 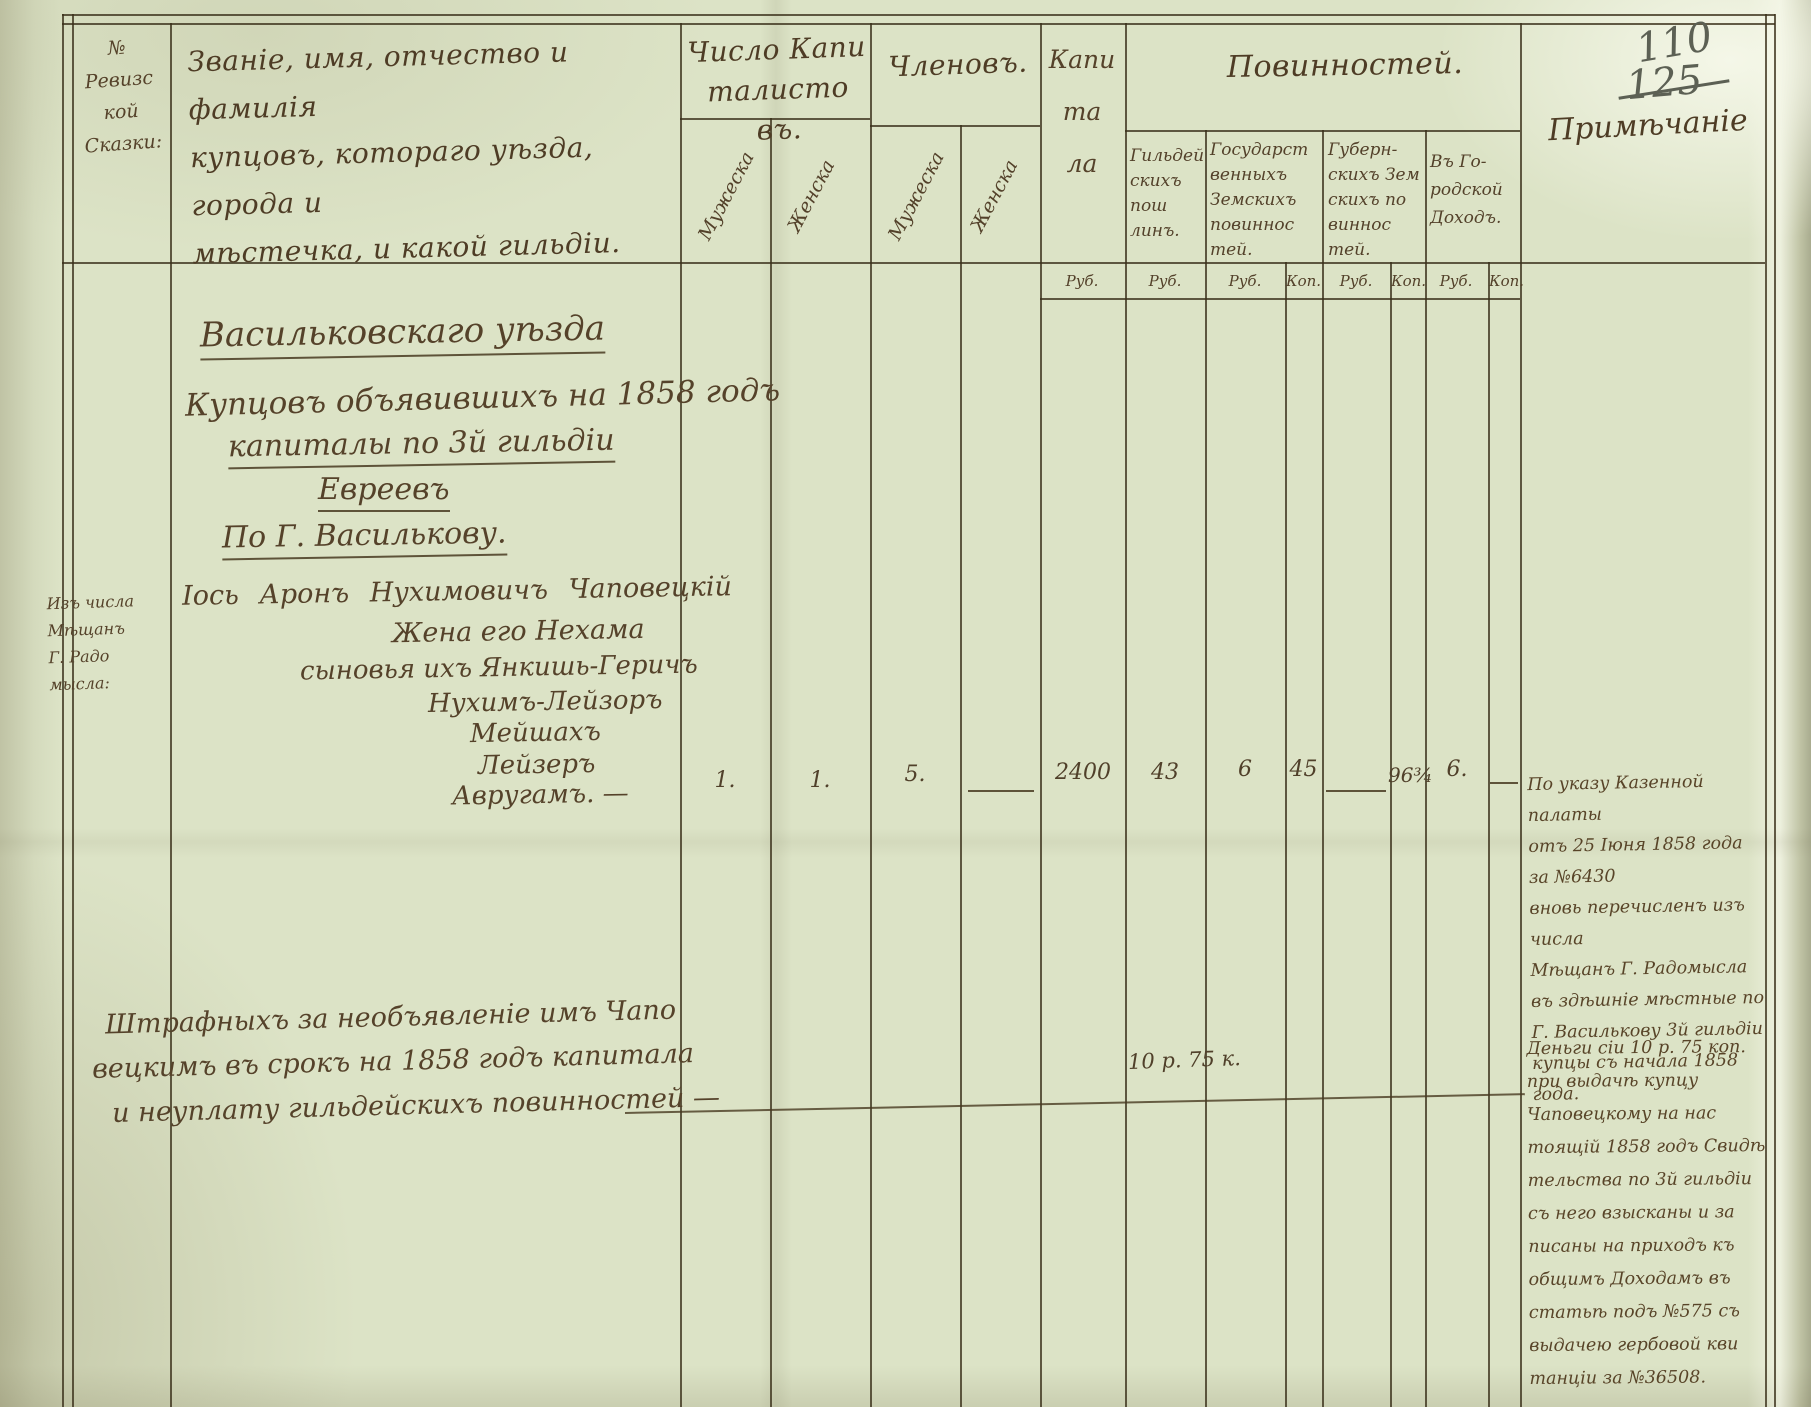 I want to click on section-heading-declared: Купцовъ объявившихъ на 1858 годъ, so click(x=482, y=398).